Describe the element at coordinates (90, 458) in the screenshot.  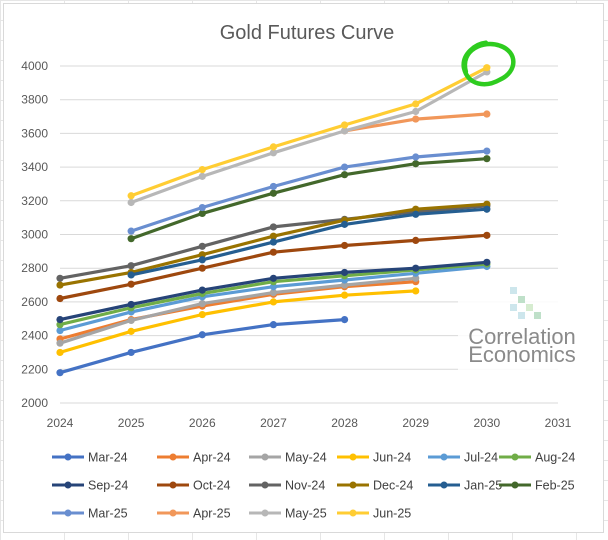
I see `legend-item-mar-24: Mar-24` at that location.